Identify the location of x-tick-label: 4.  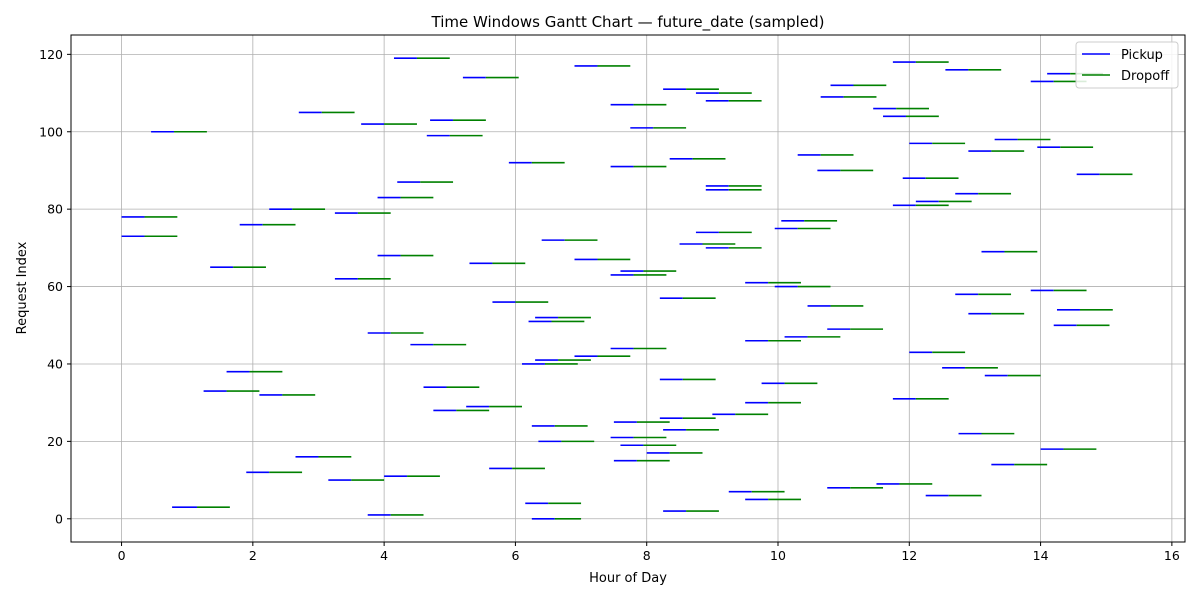
(384, 555).